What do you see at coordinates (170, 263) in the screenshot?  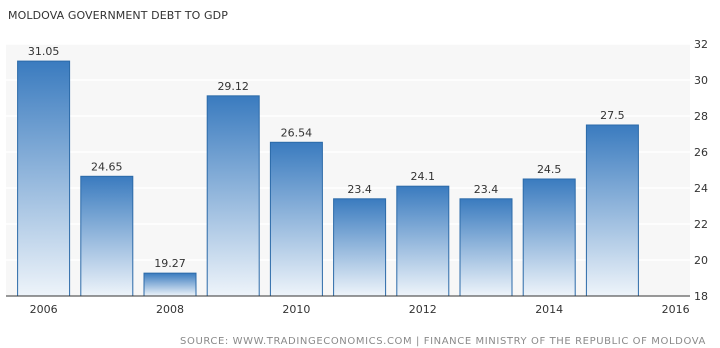 I see `bar-value-label: 19.27` at bounding box center [170, 263].